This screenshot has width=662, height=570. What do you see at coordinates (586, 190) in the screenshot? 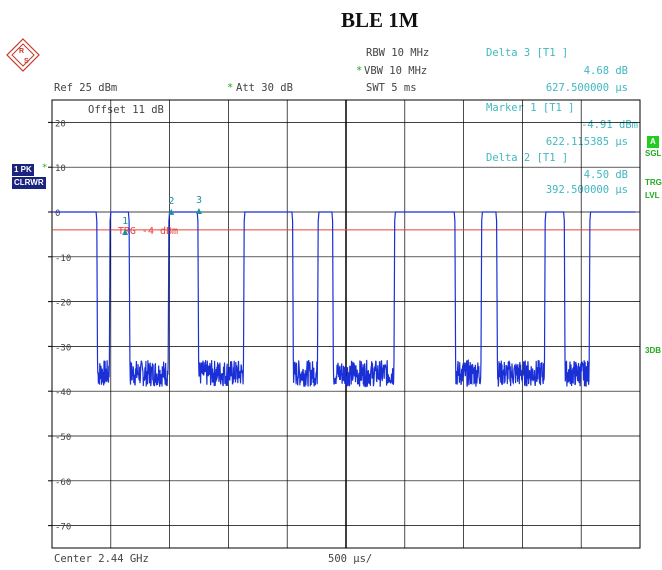
I see `delta2-time: 392.500000 µs` at bounding box center [586, 190].